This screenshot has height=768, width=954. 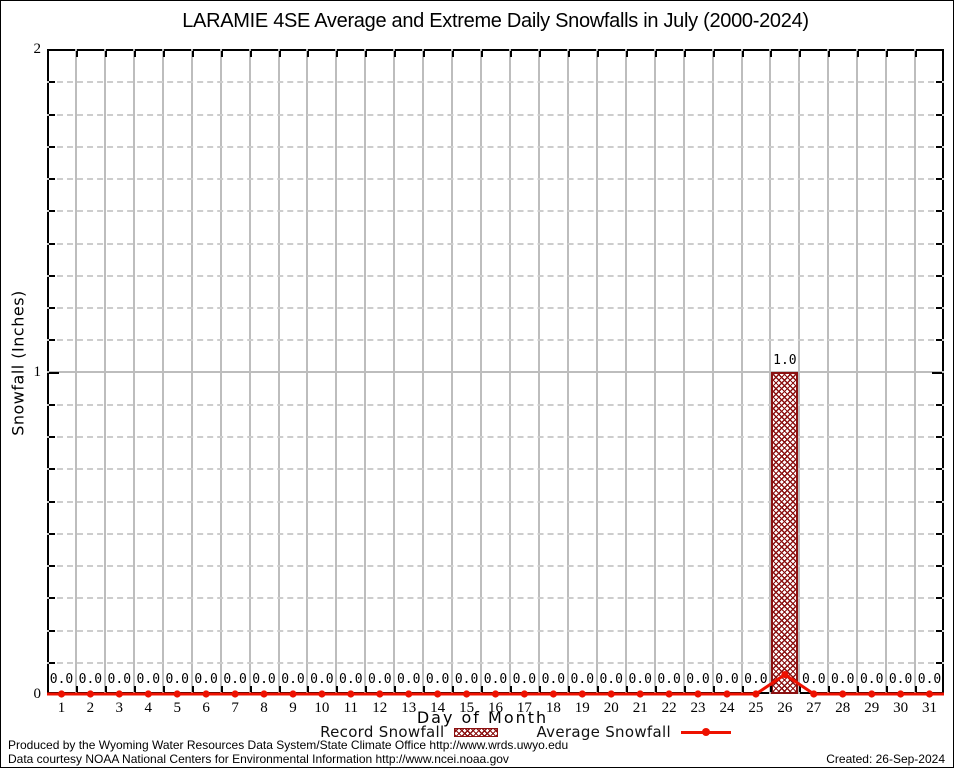 What do you see at coordinates (698, 708) in the screenshot?
I see `x-tick-label: 23` at bounding box center [698, 708].